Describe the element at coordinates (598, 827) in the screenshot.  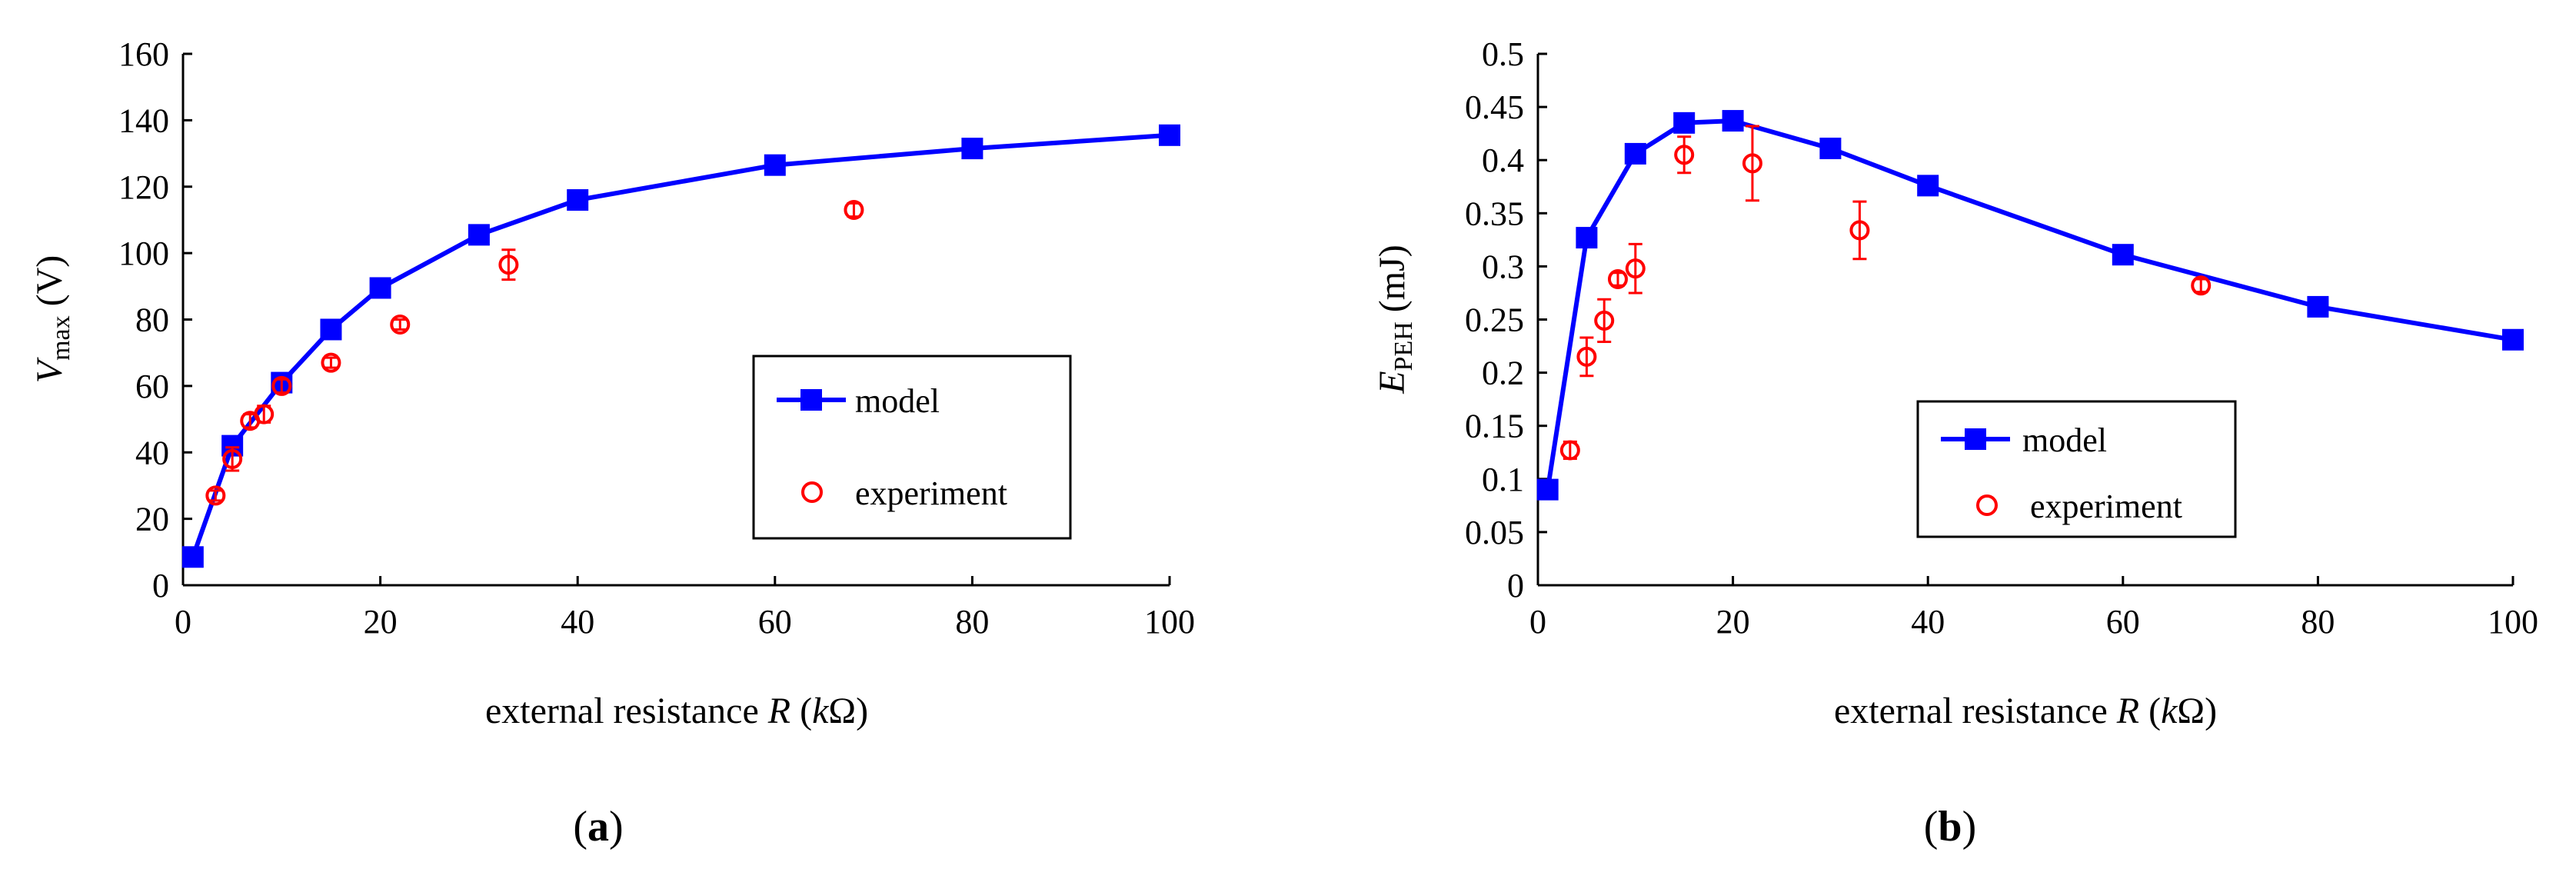
I see `panel-label-a: (a)` at that location.